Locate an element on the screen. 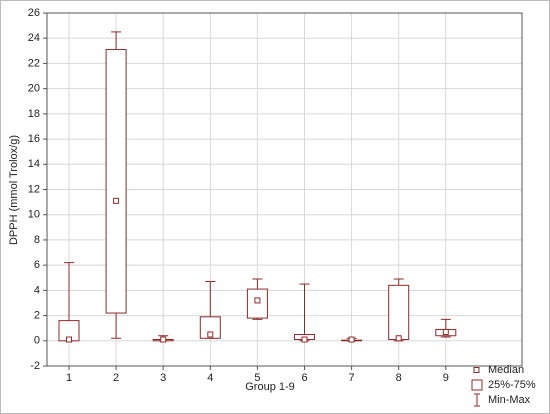  x-tick-label: 6 is located at coordinates (304, 378).